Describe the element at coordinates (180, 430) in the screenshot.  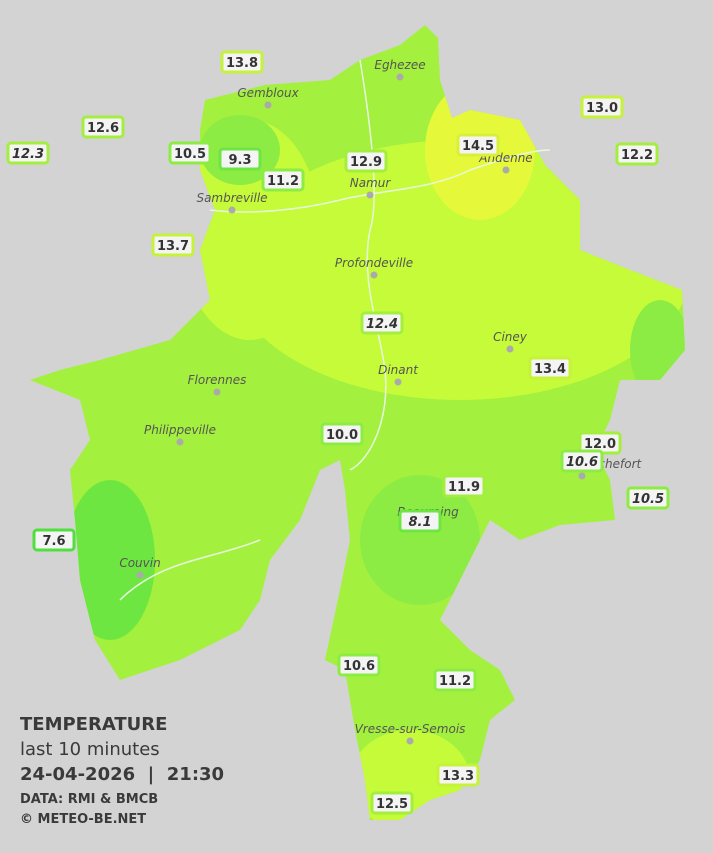
I see `city-label: Philippeville` at that location.